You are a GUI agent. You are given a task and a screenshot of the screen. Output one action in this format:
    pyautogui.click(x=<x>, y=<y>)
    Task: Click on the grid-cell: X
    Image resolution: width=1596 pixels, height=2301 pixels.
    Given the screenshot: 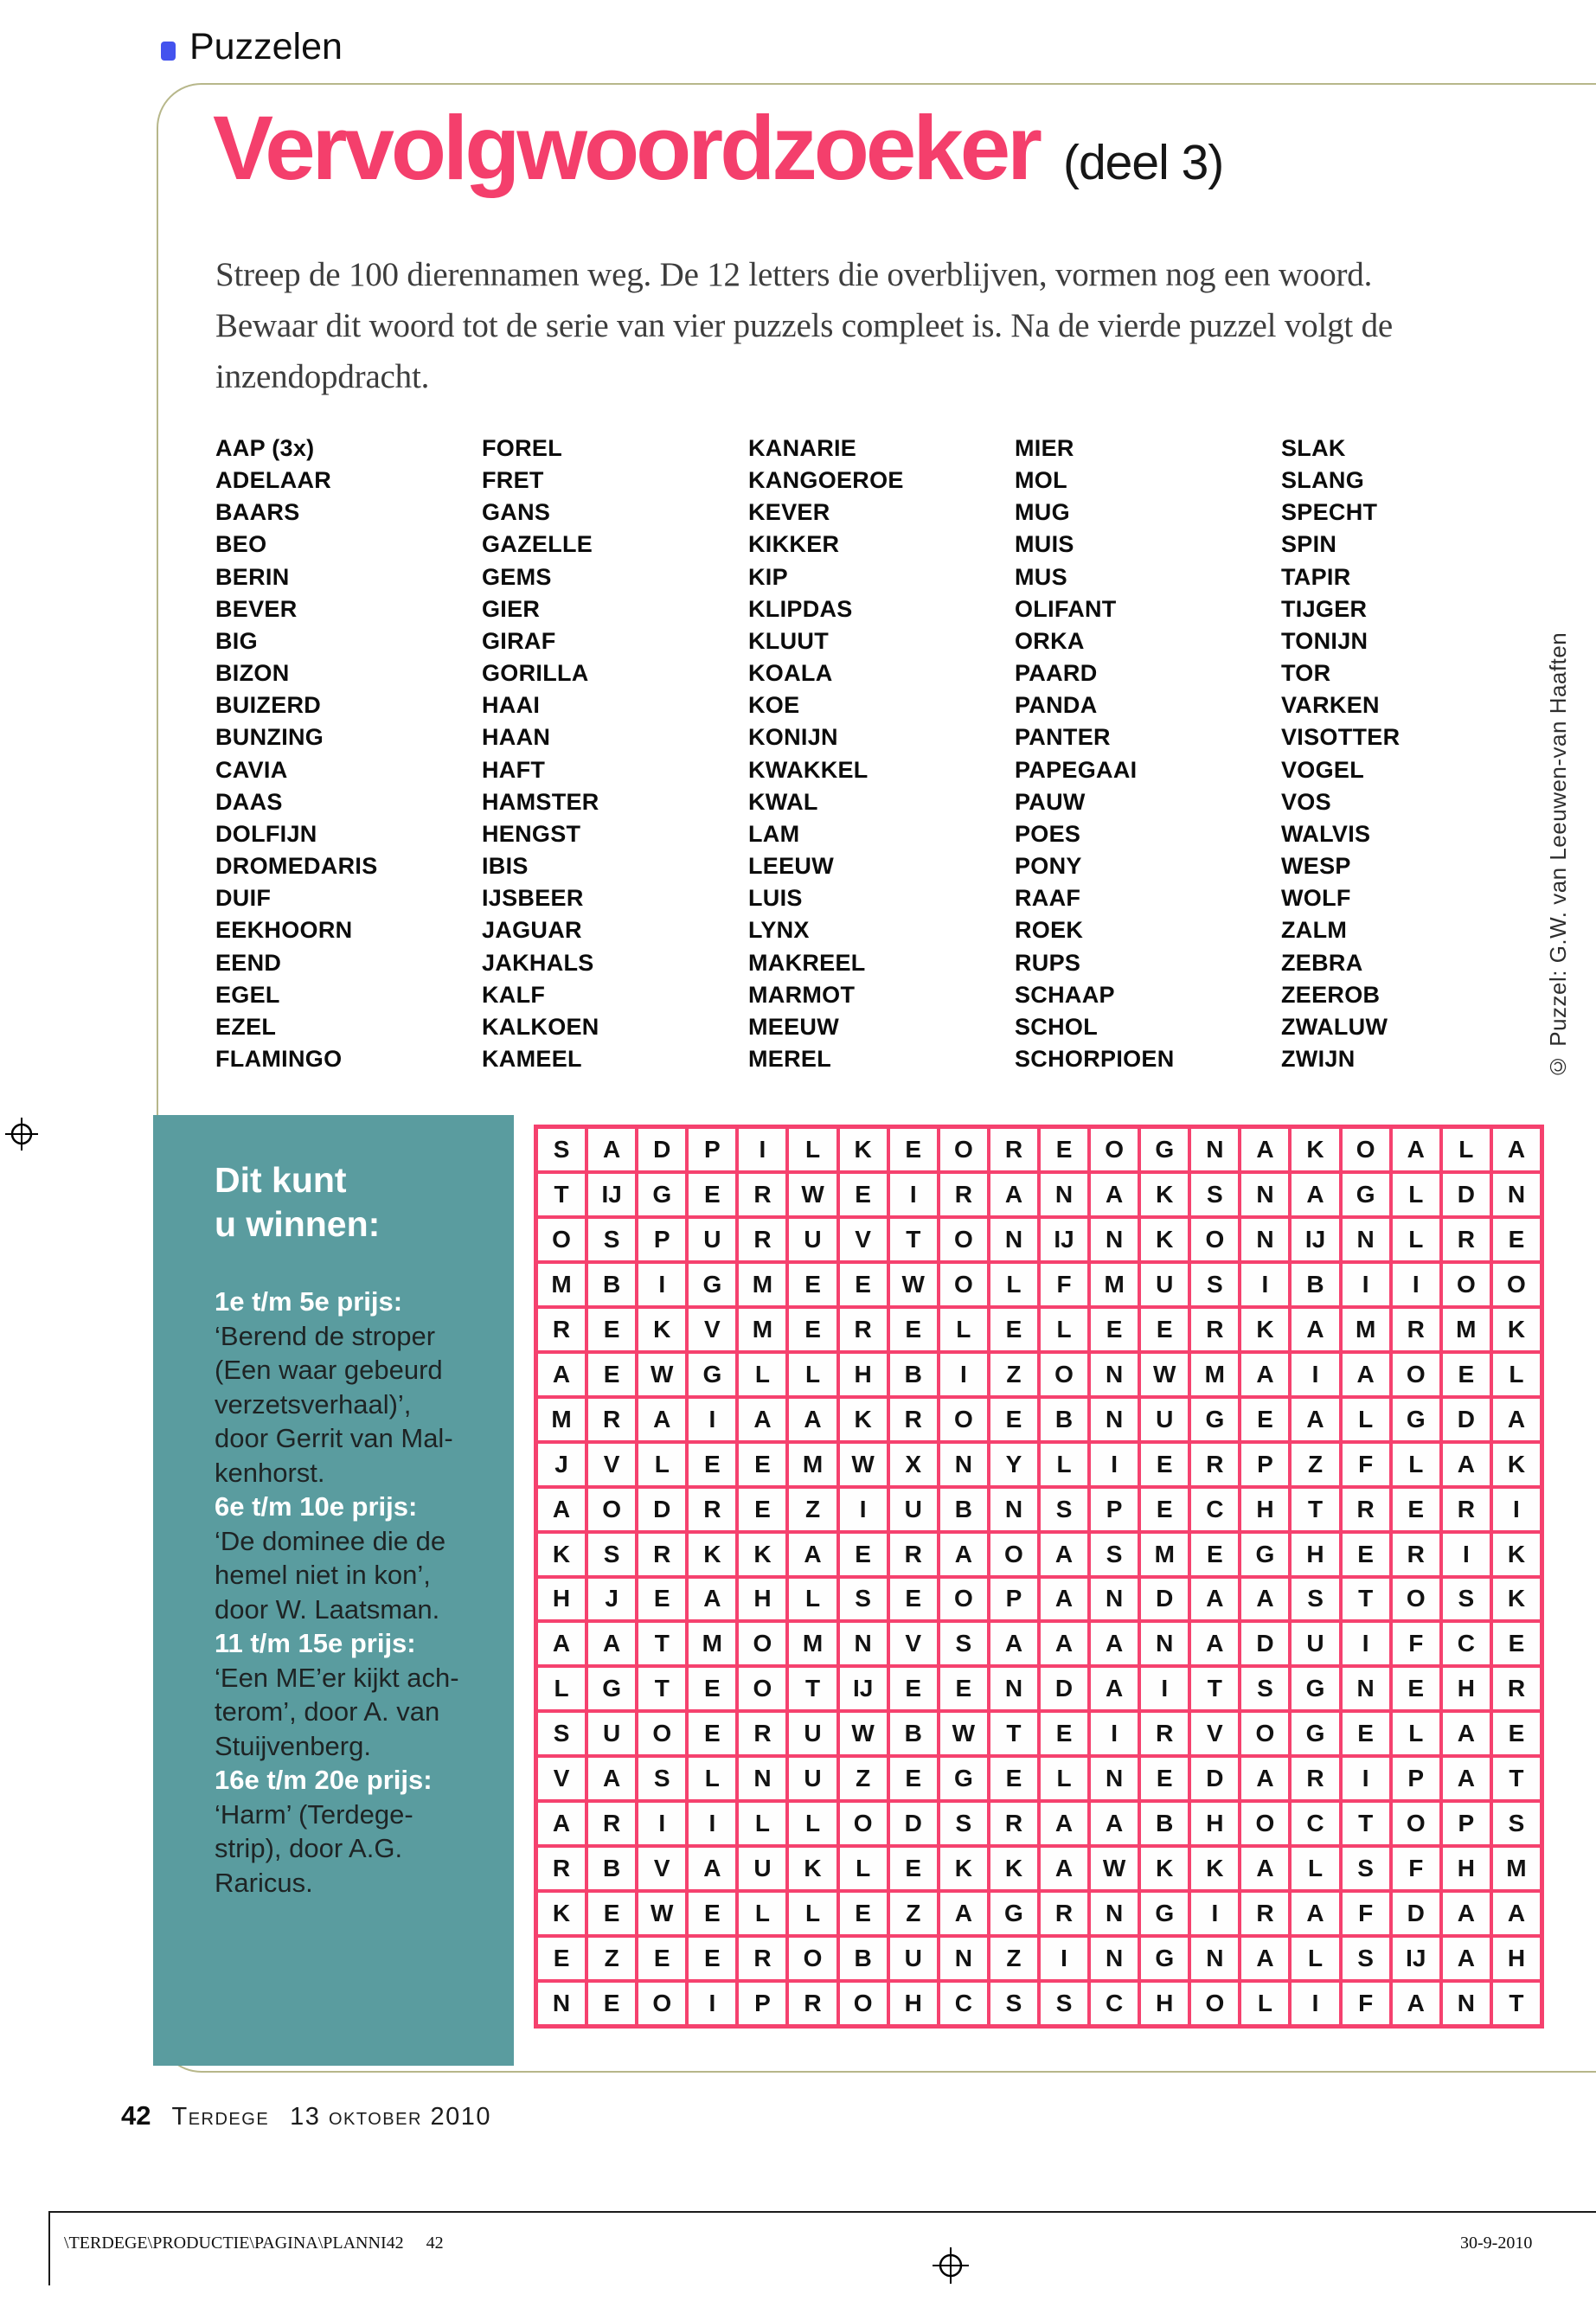 What is the action you would take?
    pyautogui.click(x=913, y=1464)
    